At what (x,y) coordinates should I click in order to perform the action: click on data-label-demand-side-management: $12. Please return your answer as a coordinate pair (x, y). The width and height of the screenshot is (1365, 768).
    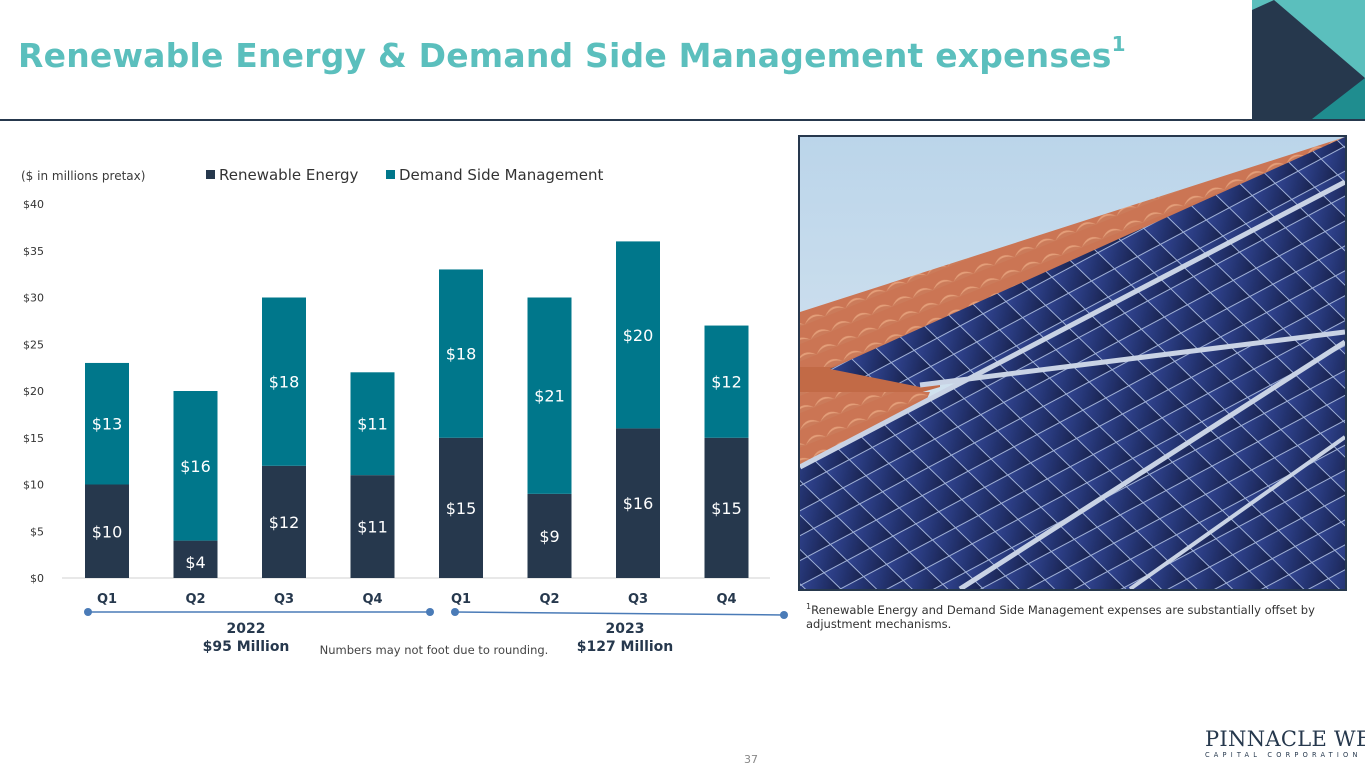
    Looking at the image, I should click on (726, 382).